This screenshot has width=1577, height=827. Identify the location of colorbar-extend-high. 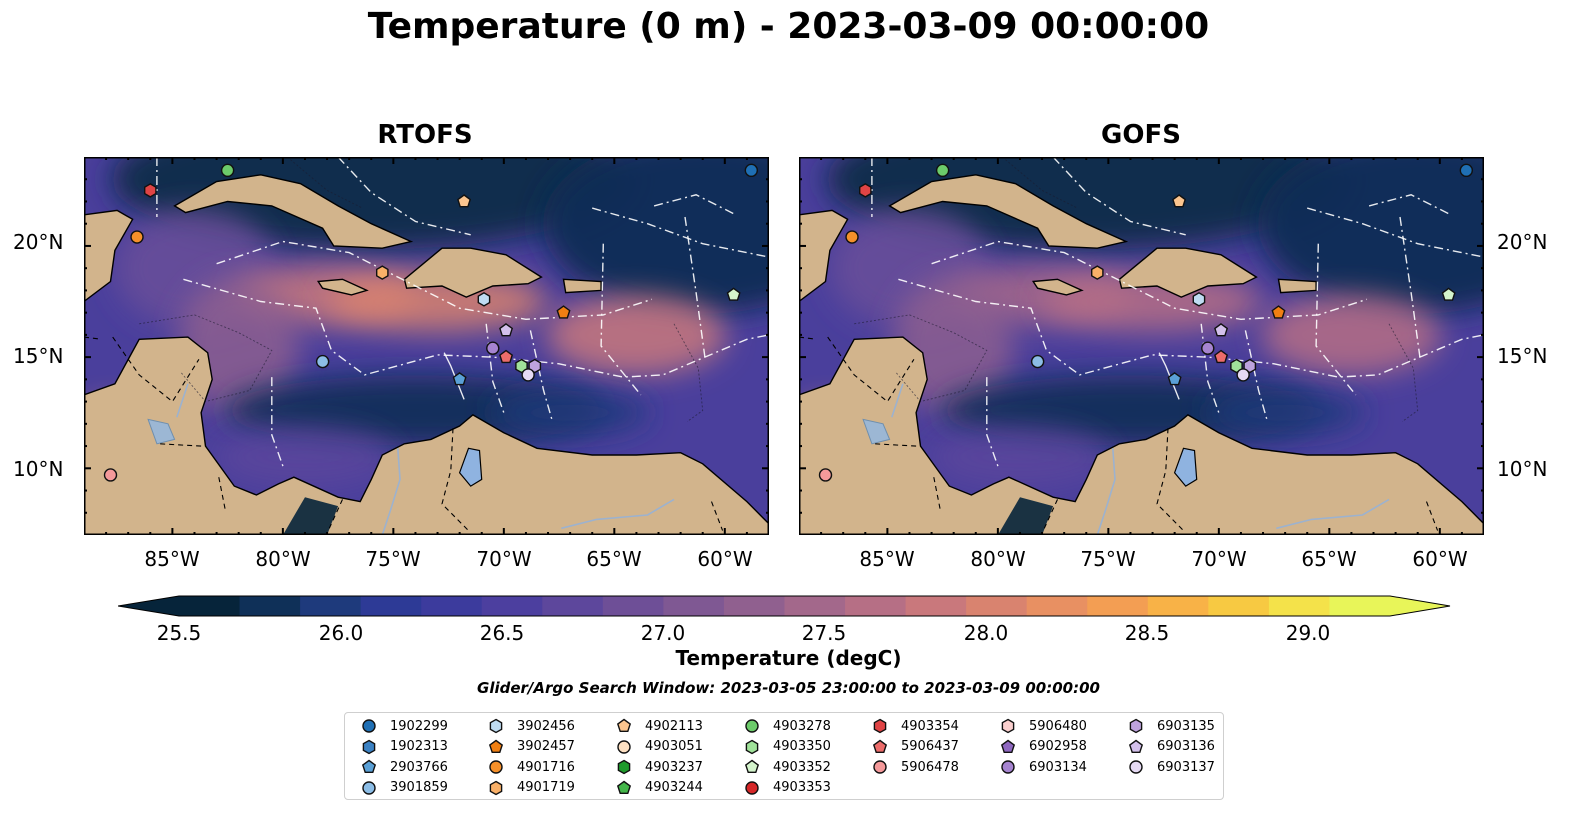
(1420, 606).